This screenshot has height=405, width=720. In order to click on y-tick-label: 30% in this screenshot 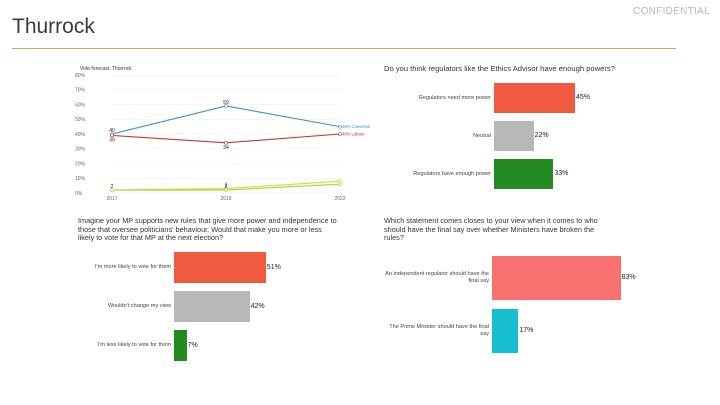, I will do `click(80, 150)`.